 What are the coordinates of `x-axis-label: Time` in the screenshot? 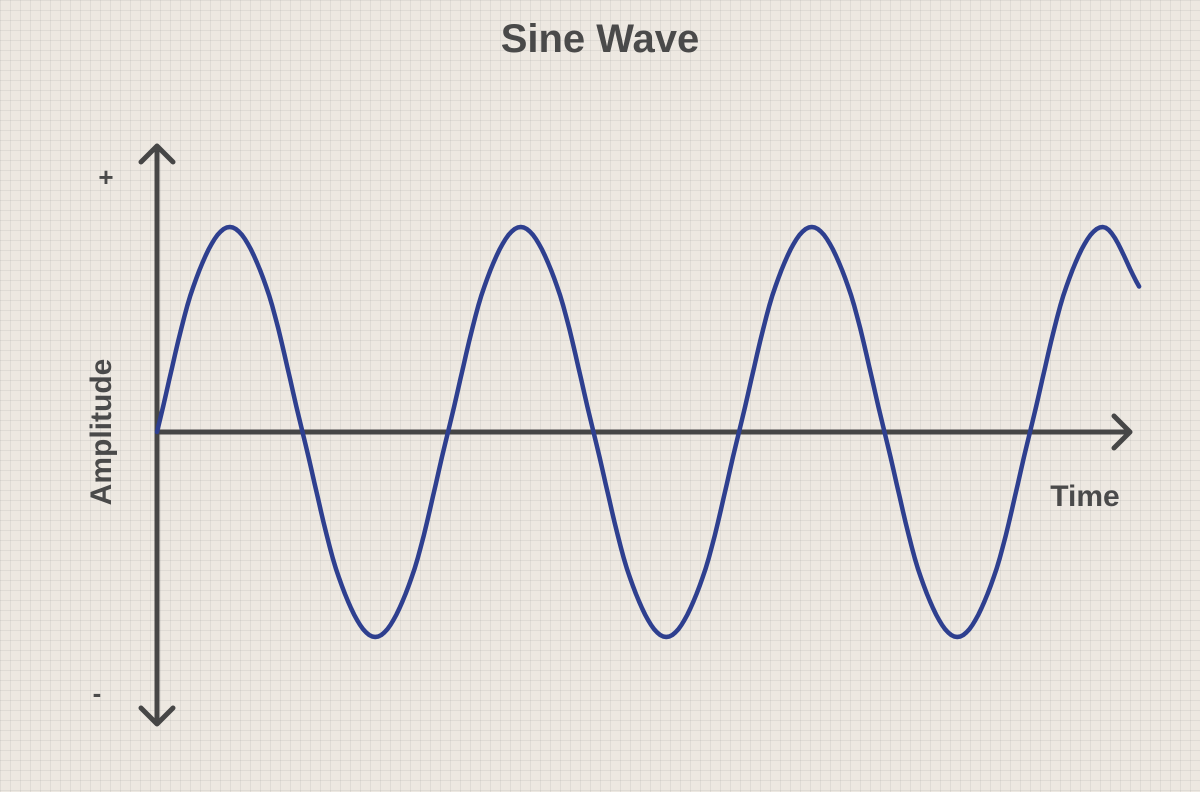 It's located at (1084, 496).